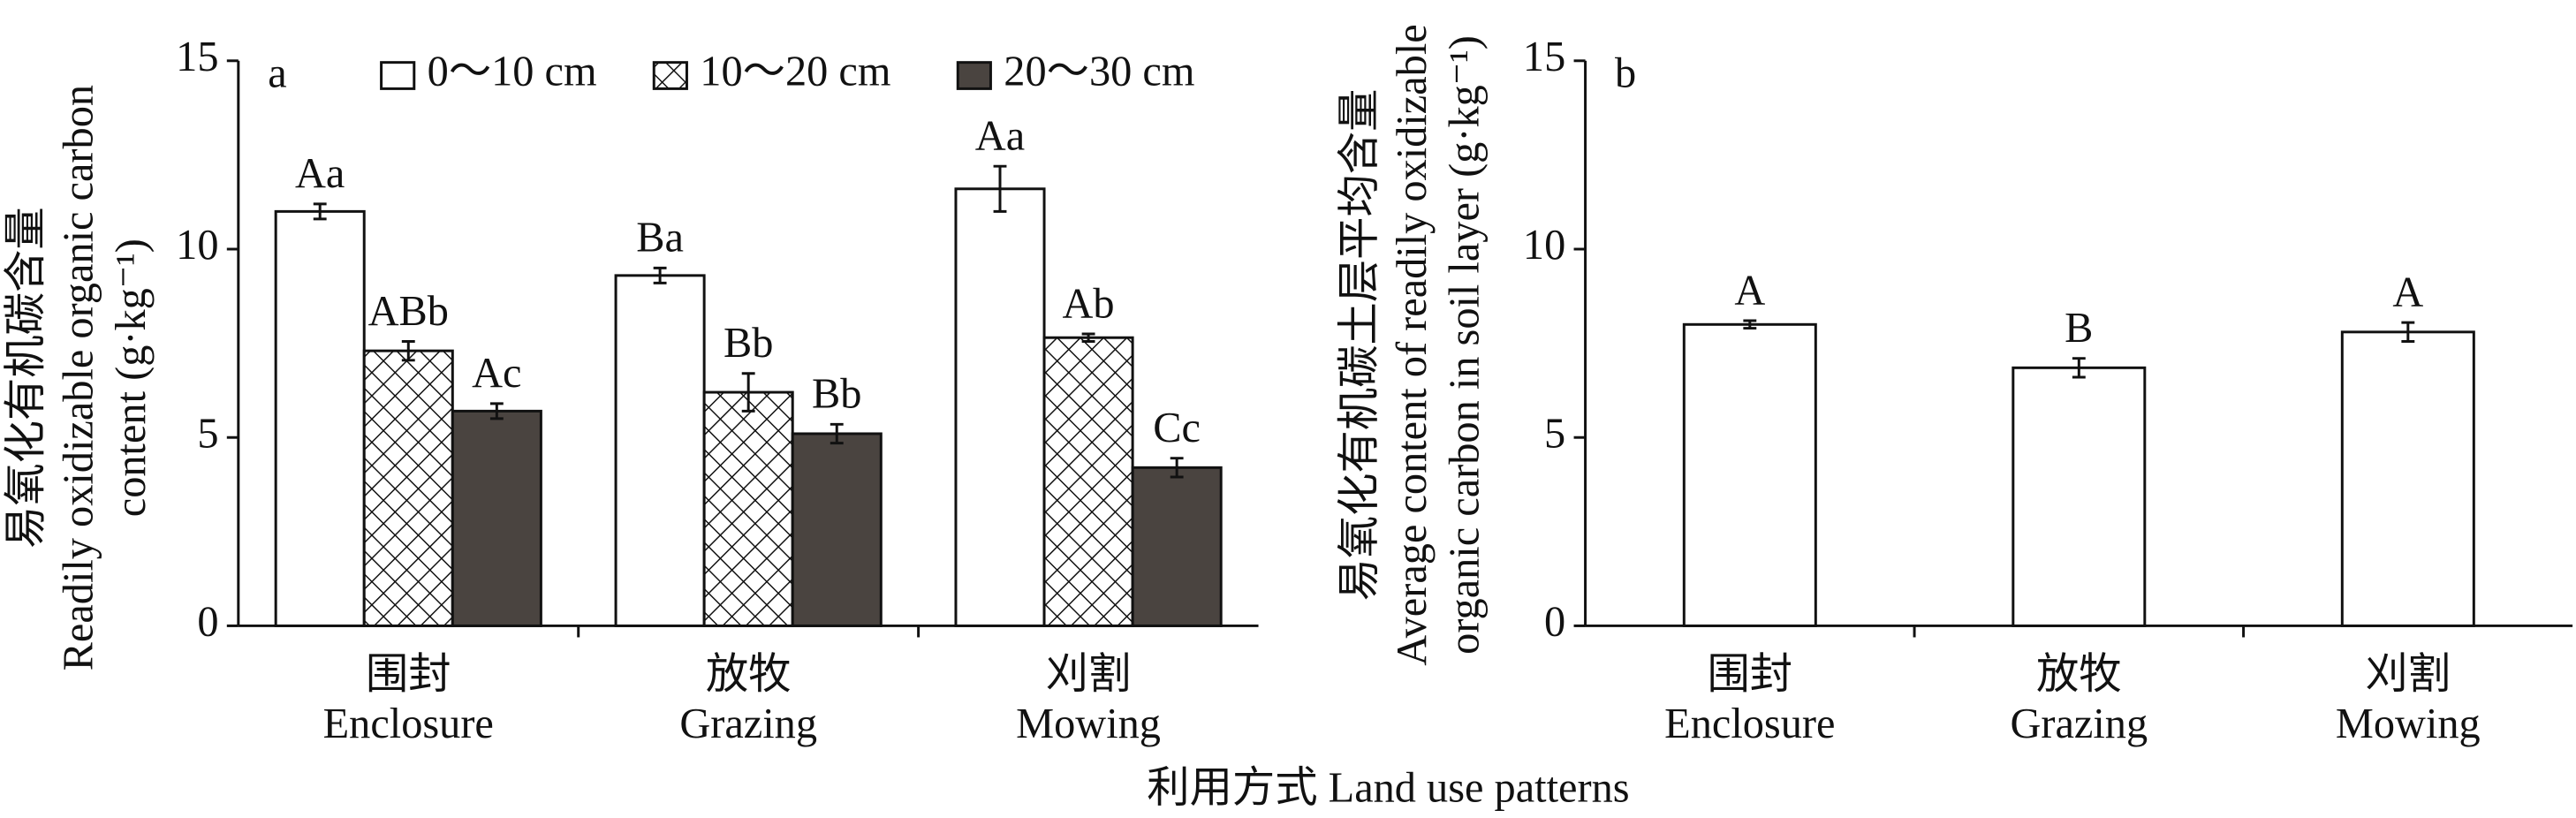 The width and height of the screenshot is (2576, 818). What do you see at coordinates (2079, 328) in the screenshot?
I see `significance-label: B` at bounding box center [2079, 328].